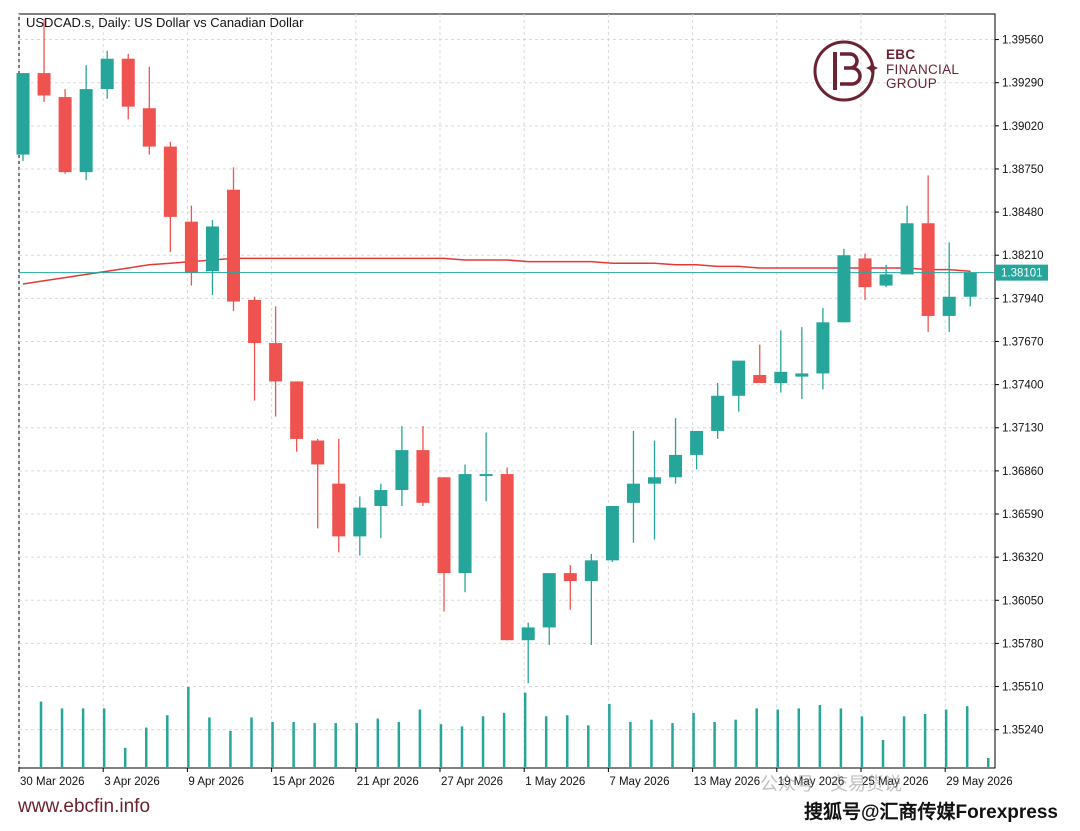 The width and height of the screenshot is (1080, 831). What do you see at coordinates (639, 782) in the screenshot?
I see `x-tick-label: 7 May 2026` at bounding box center [639, 782].